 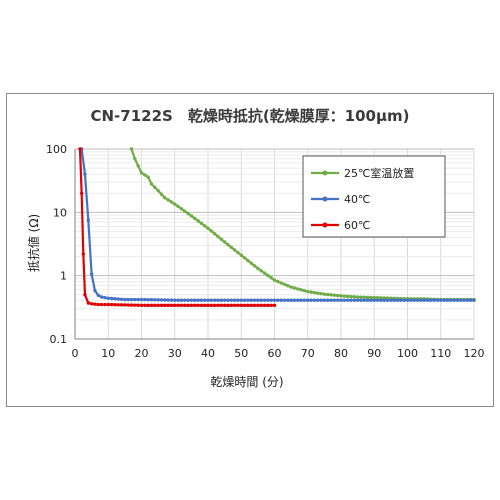 I want to click on x-tick-label: 0, so click(x=75, y=353).